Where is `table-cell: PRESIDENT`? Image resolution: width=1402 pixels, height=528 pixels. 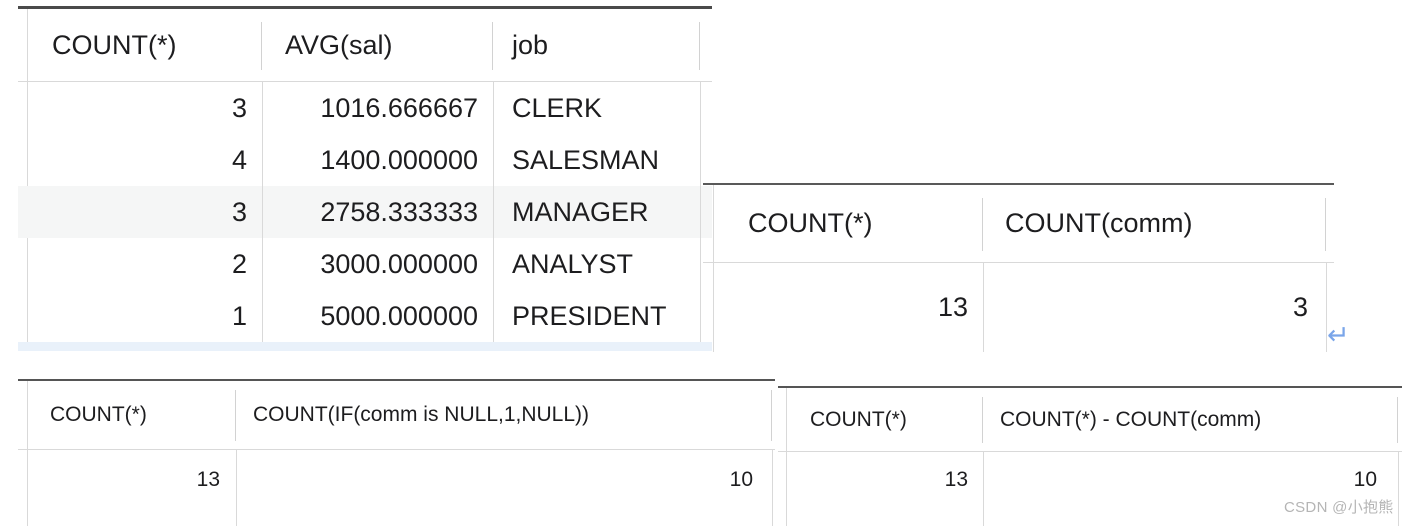
table-cell: PRESIDENT is located at coordinates (589, 315).